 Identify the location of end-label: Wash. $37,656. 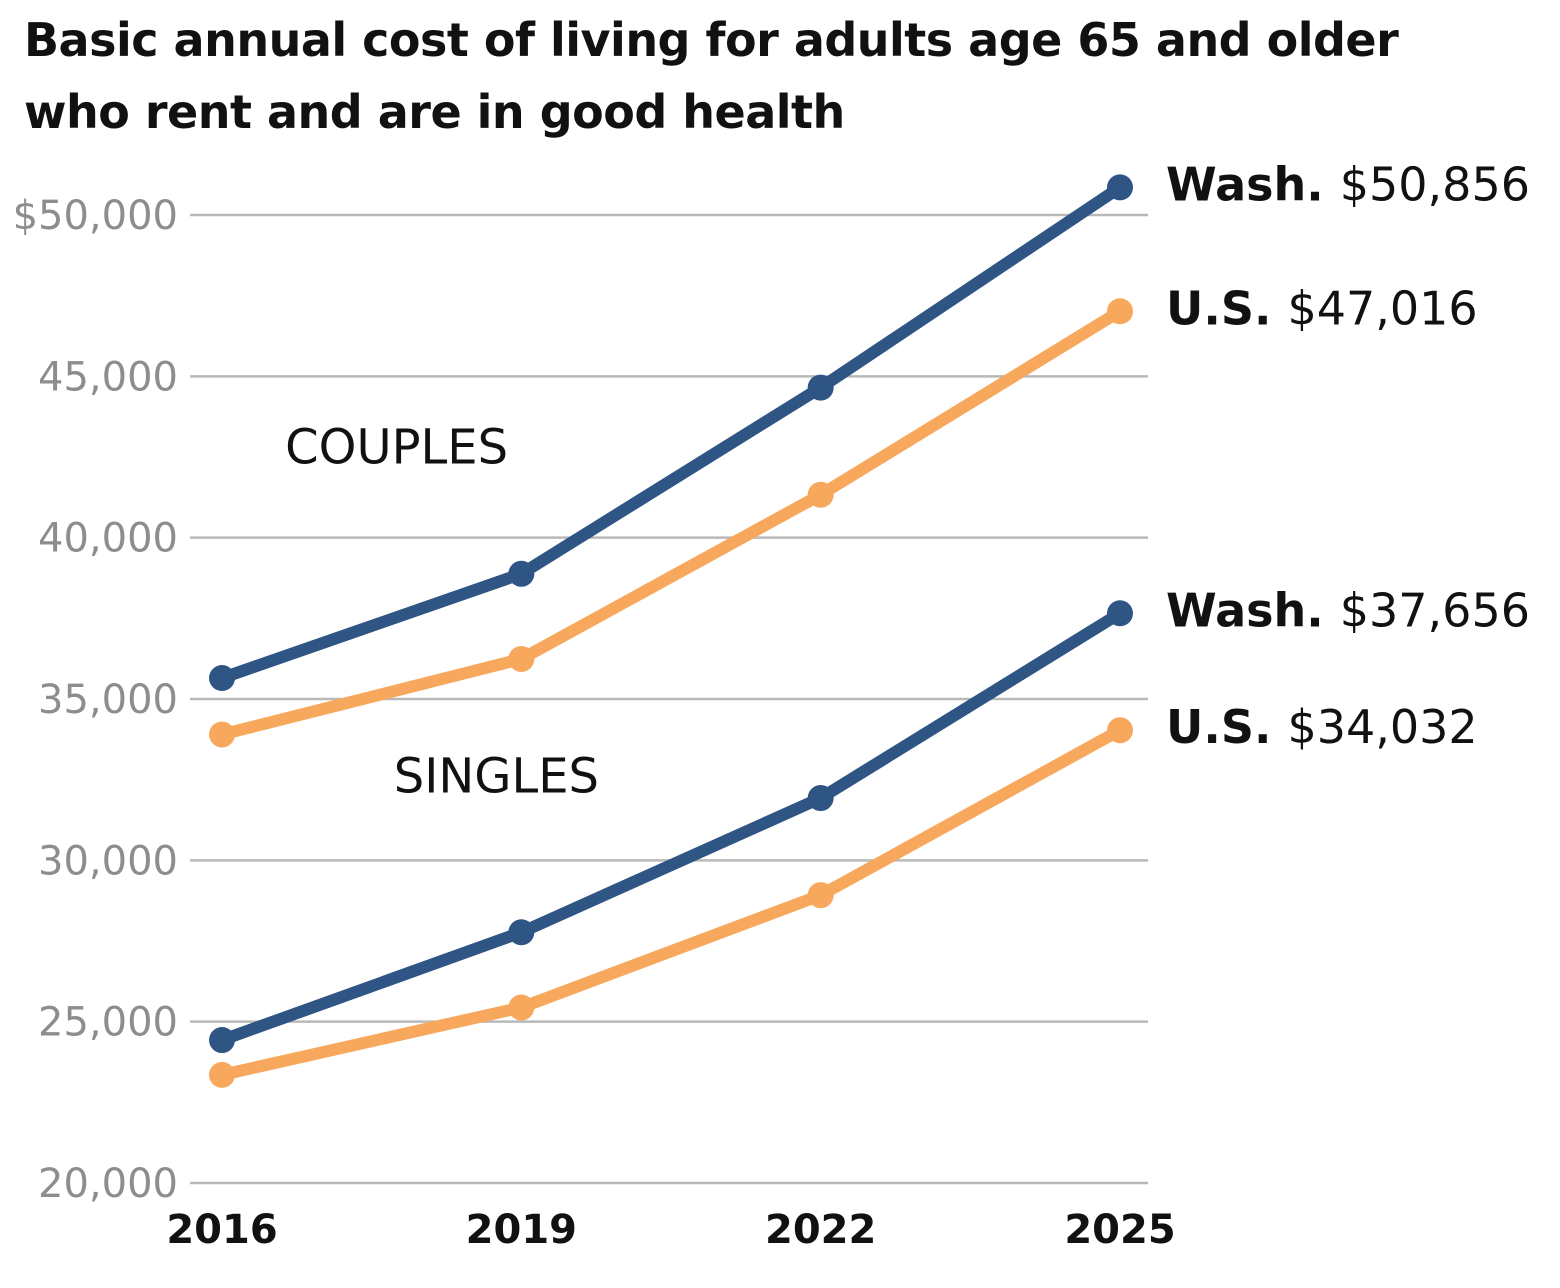
(1348, 610).